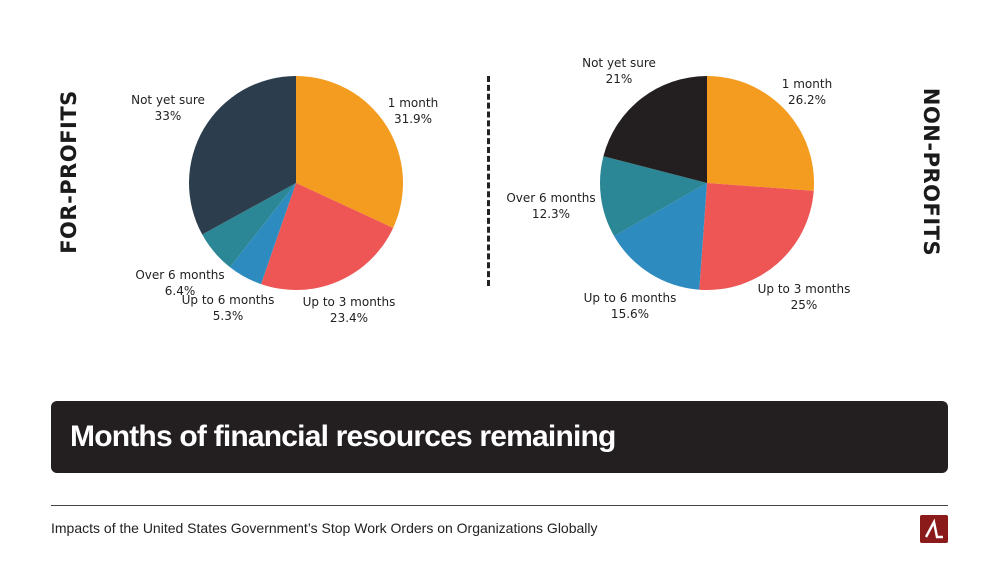  Describe the element at coordinates (807, 92) in the screenshot. I see `slice-label: 1 month 26.2%` at that location.